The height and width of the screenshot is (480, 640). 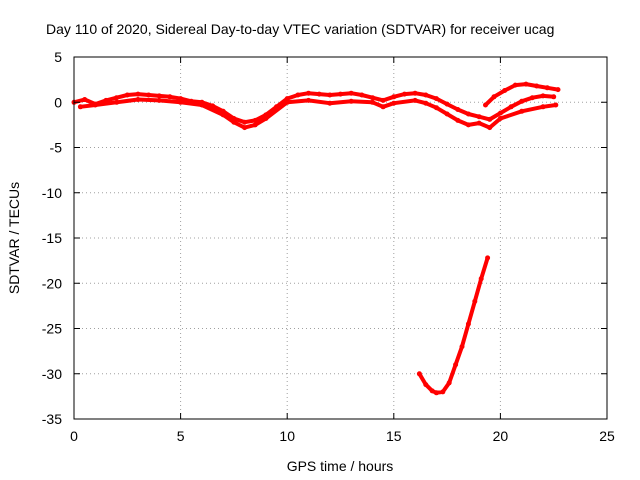 What do you see at coordinates (501, 436) in the screenshot?
I see `x-tick-label: 20` at bounding box center [501, 436].